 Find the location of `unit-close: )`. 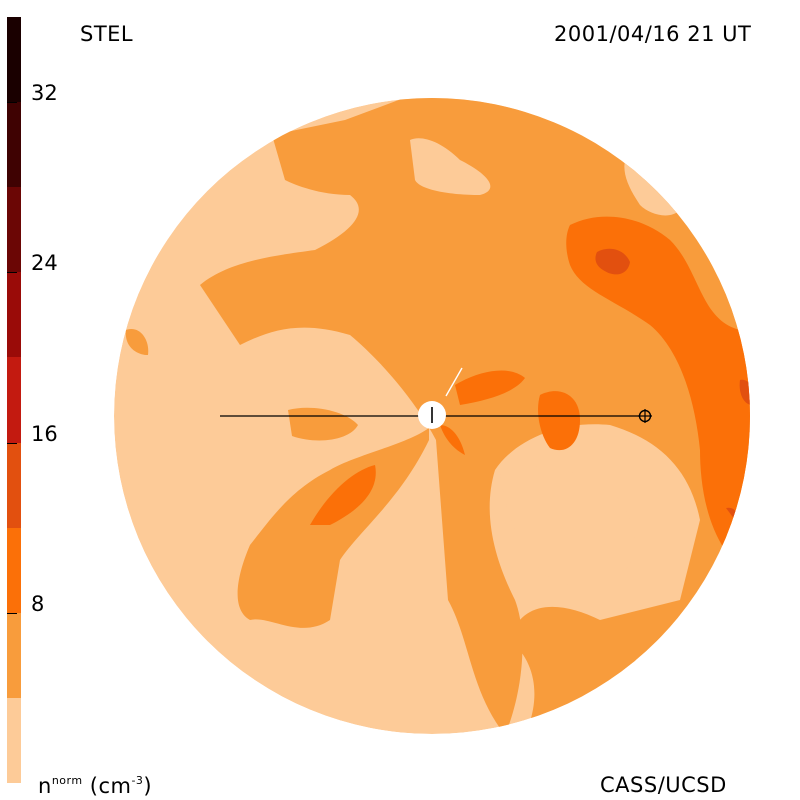

unit-close: ) is located at coordinates (148, 786).